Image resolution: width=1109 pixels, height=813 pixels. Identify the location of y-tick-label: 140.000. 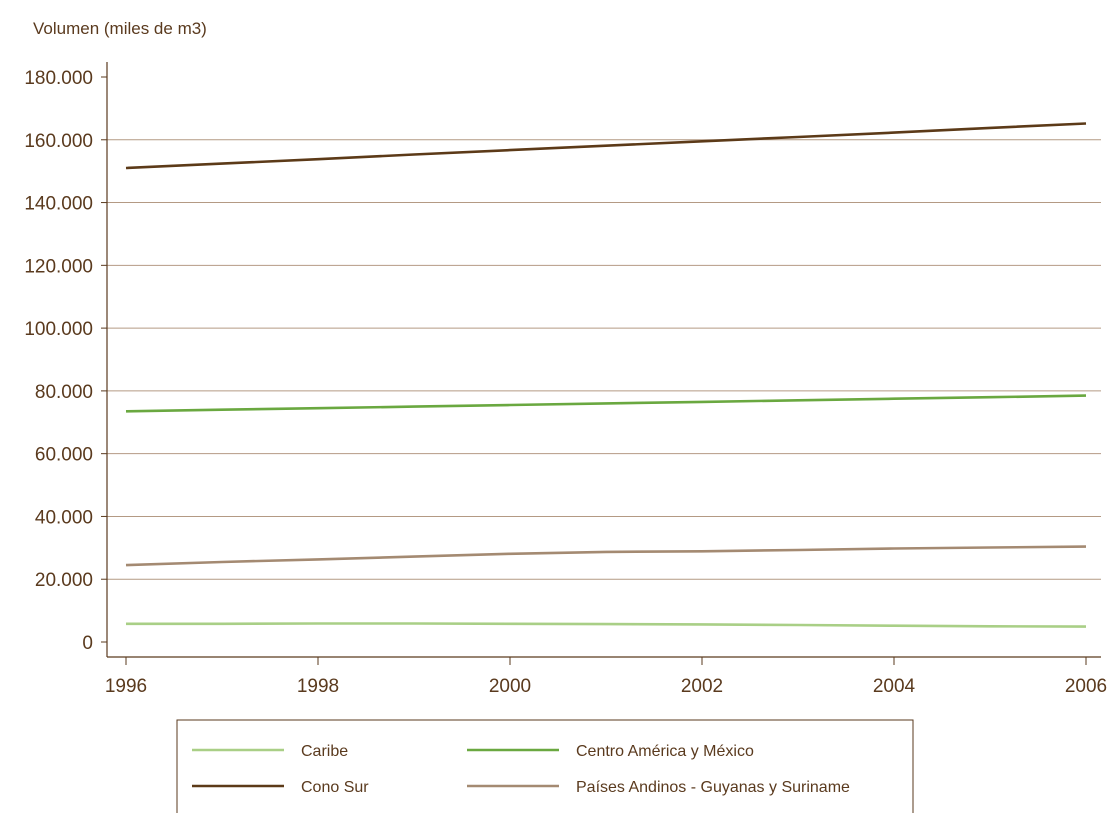
(58, 204).